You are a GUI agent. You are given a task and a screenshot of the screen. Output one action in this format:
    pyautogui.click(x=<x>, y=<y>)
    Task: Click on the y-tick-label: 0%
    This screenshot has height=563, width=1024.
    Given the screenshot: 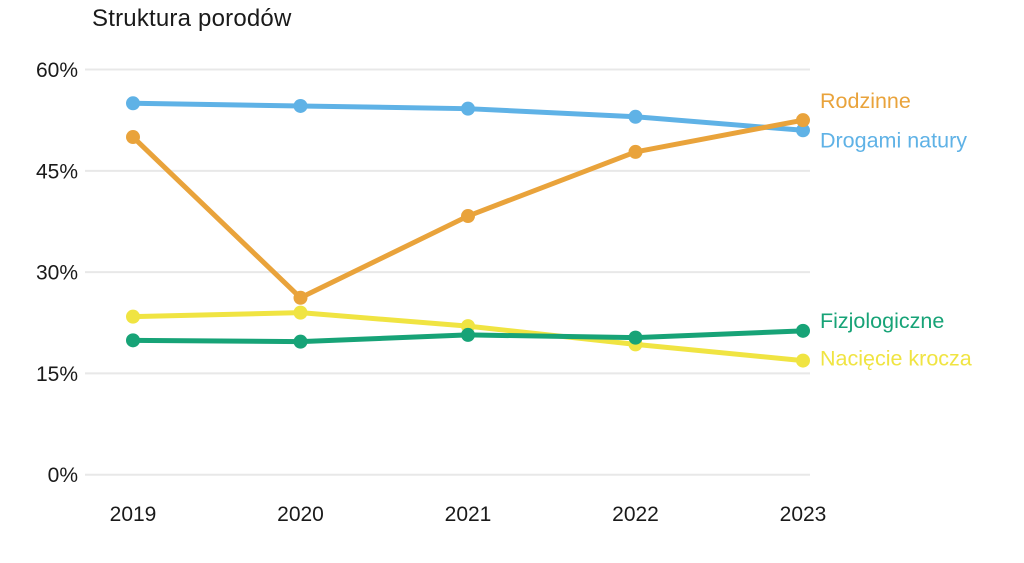 What is the action you would take?
    pyautogui.click(x=63, y=475)
    